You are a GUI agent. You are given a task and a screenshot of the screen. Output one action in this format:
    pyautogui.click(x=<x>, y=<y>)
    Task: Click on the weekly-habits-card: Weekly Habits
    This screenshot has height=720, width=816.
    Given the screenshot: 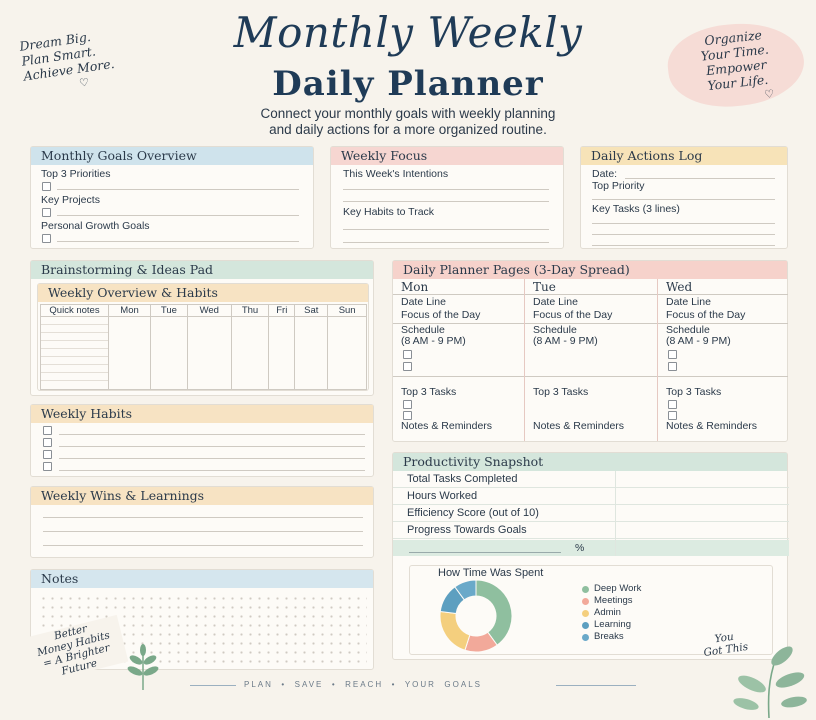 What is the action you would take?
    pyautogui.click(x=202, y=440)
    